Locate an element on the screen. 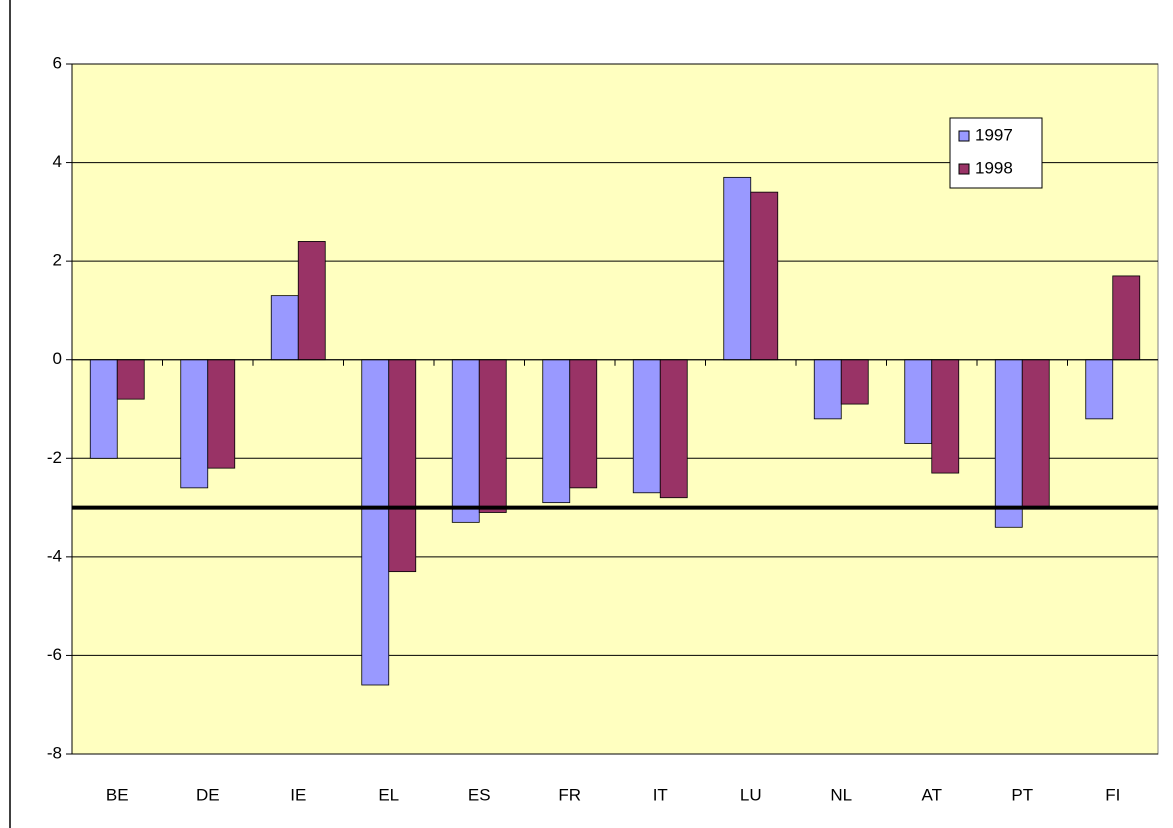  x-tick-label: PT is located at coordinates (1022, 794).